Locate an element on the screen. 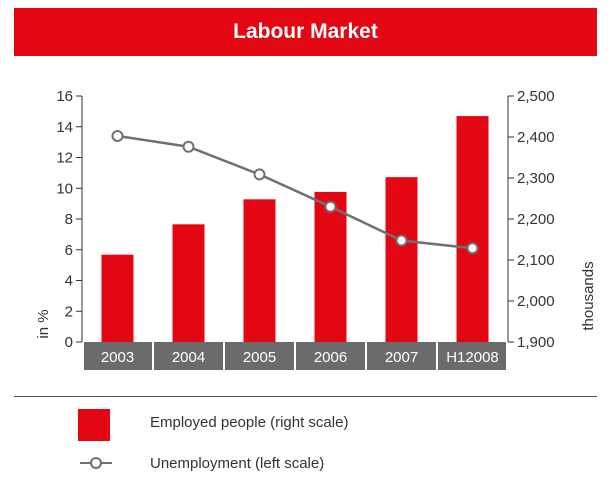 This screenshot has height=488, width=613. left-tick-label: 10 is located at coordinates (64, 188).